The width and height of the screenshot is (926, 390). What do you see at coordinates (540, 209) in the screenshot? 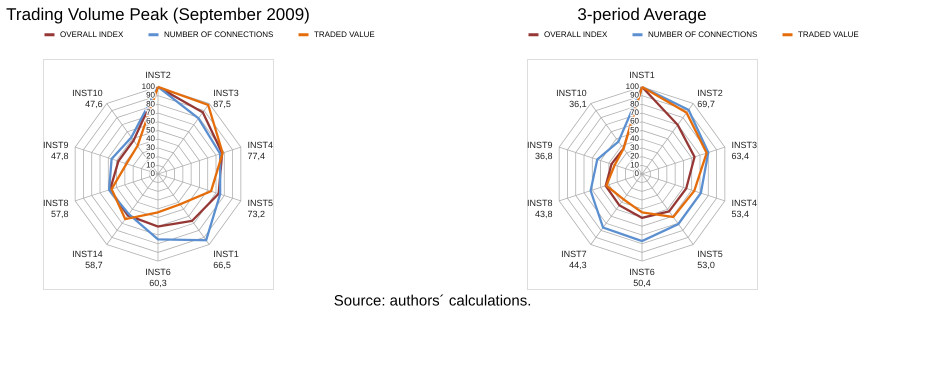
I see `spoke-label: INST8 43,8` at bounding box center [540, 209].